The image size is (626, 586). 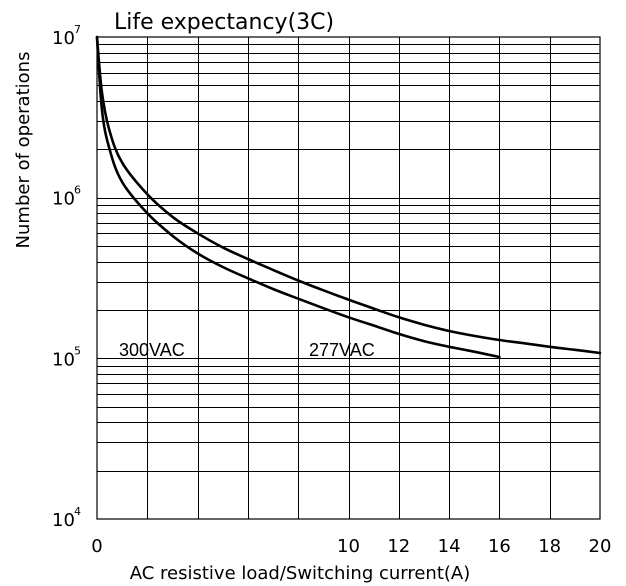 What do you see at coordinates (247, 350) in the screenshot?
I see `series-labels: 300VAC 277VAC` at bounding box center [247, 350].